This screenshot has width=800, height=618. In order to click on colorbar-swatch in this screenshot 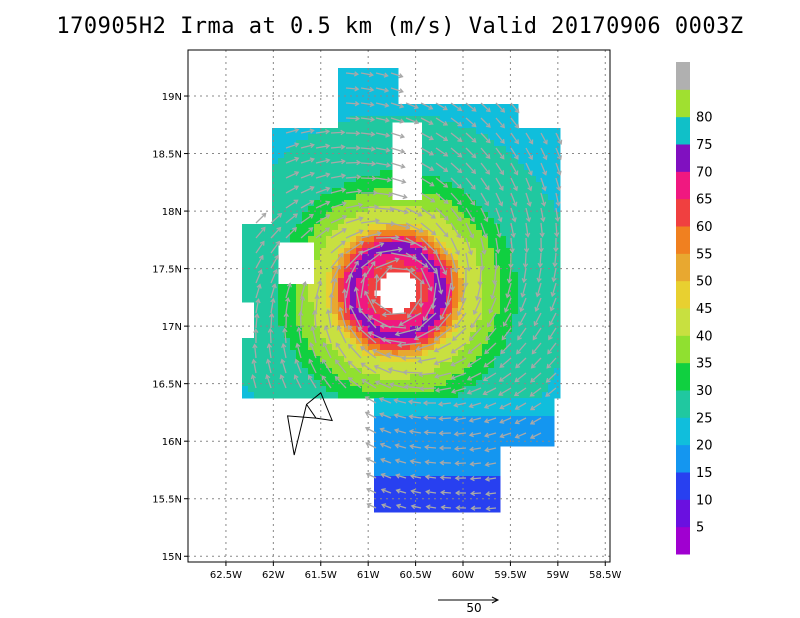, I will do `click(683, 486)`.